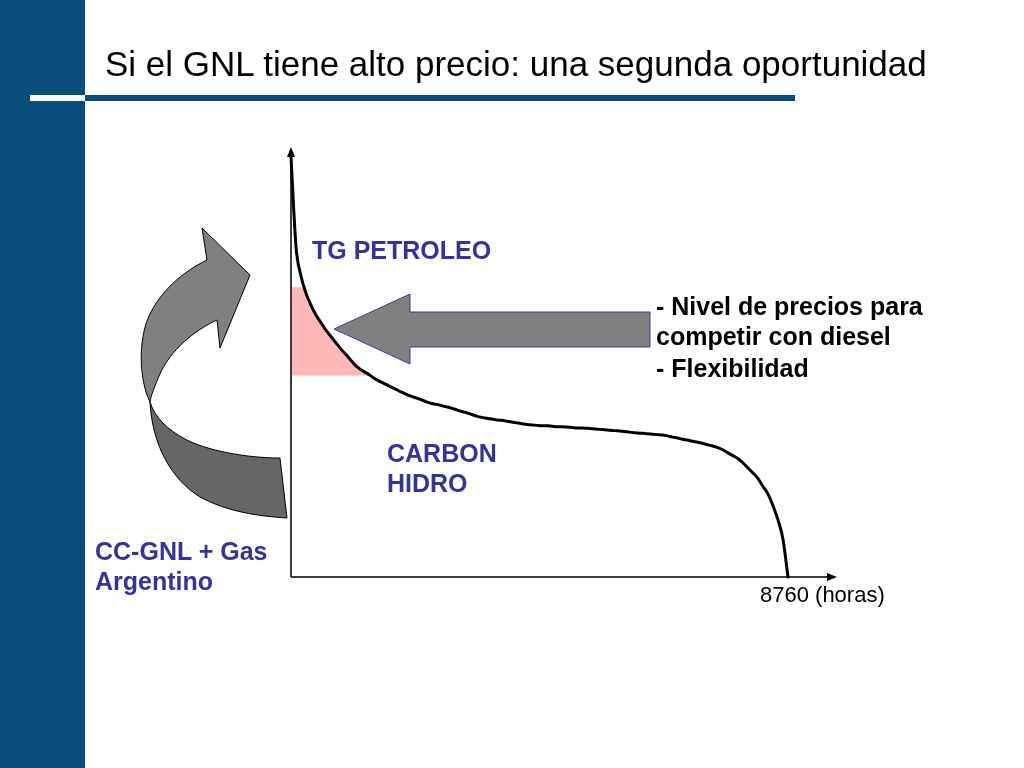 This screenshot has width=1024, height=768. Describe the element at coordinates (516, 64) in the screenshot. I see `chart-title: Si el GNL tiene alto precio: una segunda oportunidad` at that location.